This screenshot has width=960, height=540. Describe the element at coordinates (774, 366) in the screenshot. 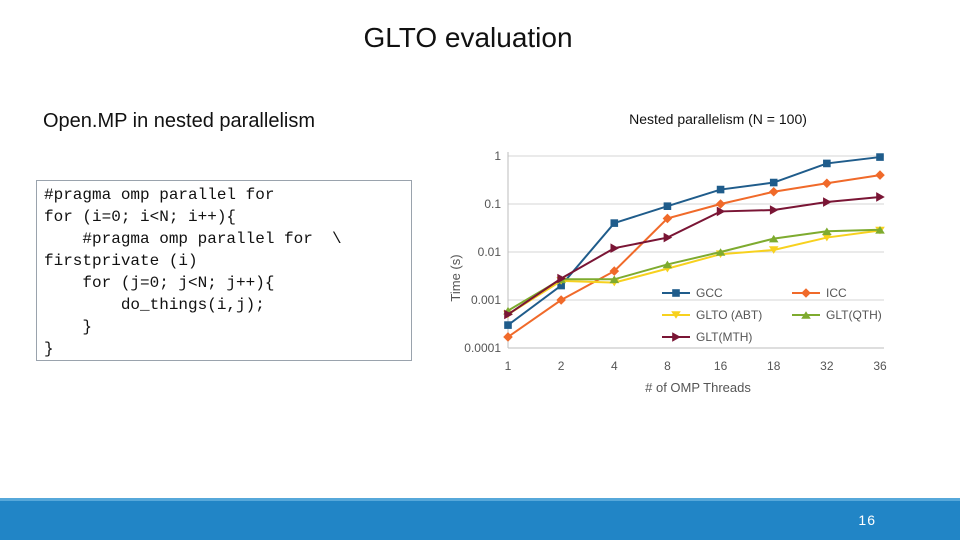

I see `x-tick-label: 18` at that location.